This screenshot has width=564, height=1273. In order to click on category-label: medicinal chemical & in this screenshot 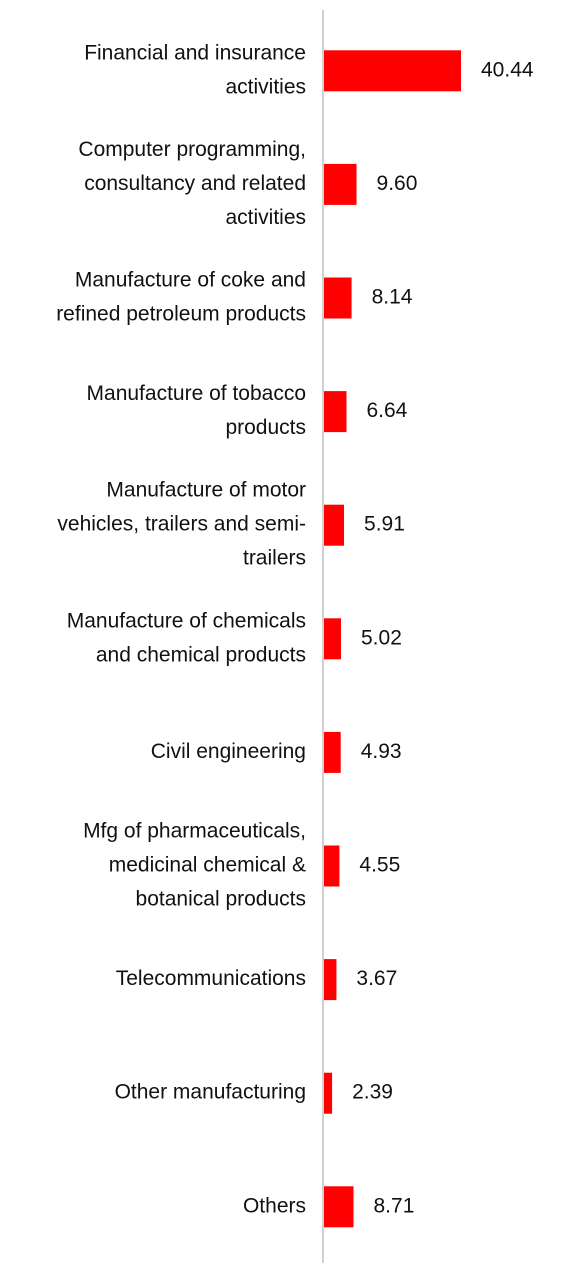, I will do `click(207, 865)`.